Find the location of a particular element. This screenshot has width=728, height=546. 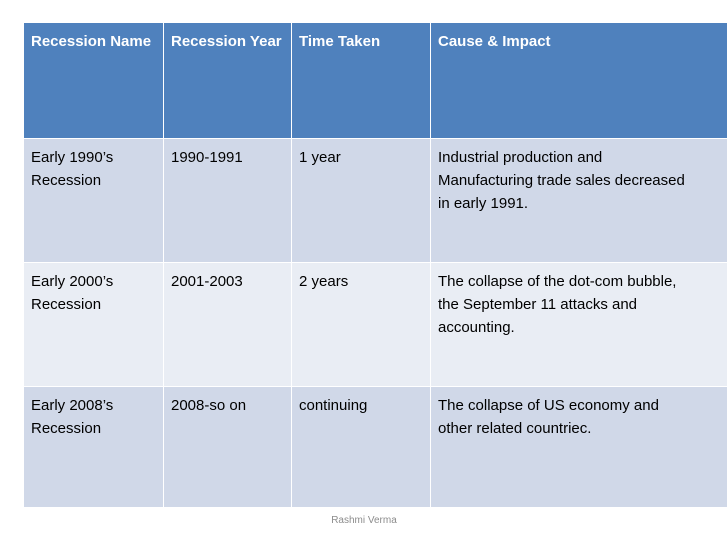

cell-time-taken: 2 years is located at coordinates (361, 324).